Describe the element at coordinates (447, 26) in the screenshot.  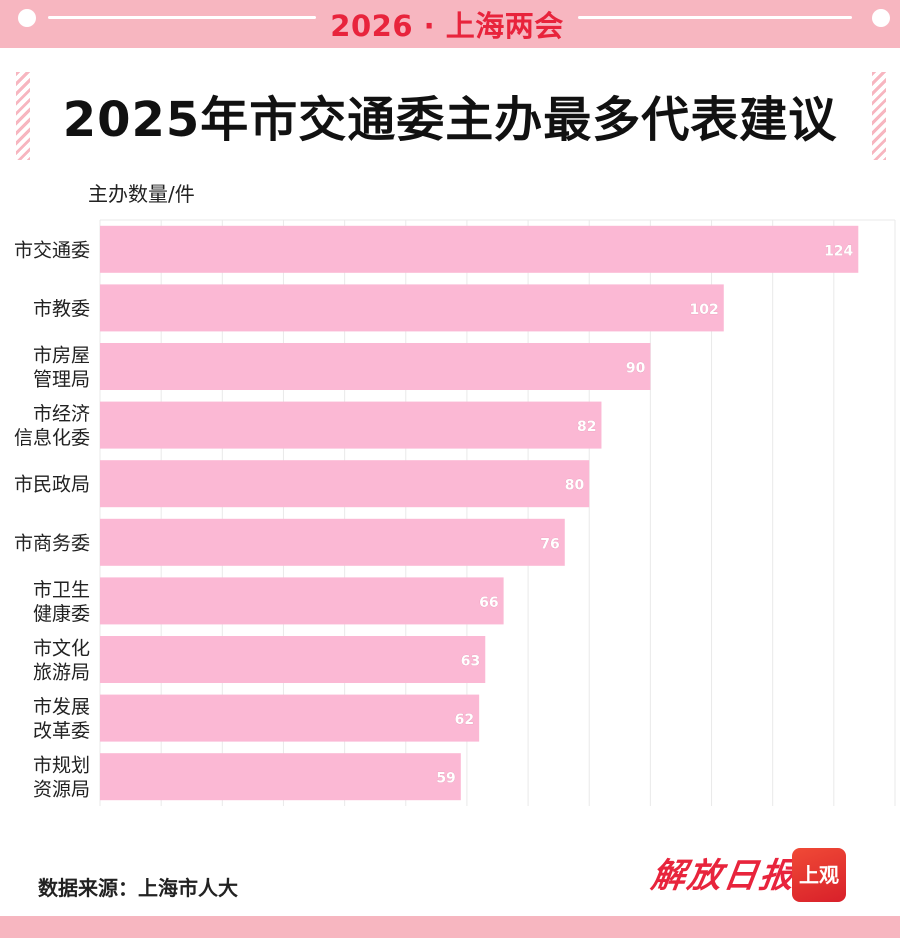
I see `banner-title: 2026 · 上海两会` at that location.